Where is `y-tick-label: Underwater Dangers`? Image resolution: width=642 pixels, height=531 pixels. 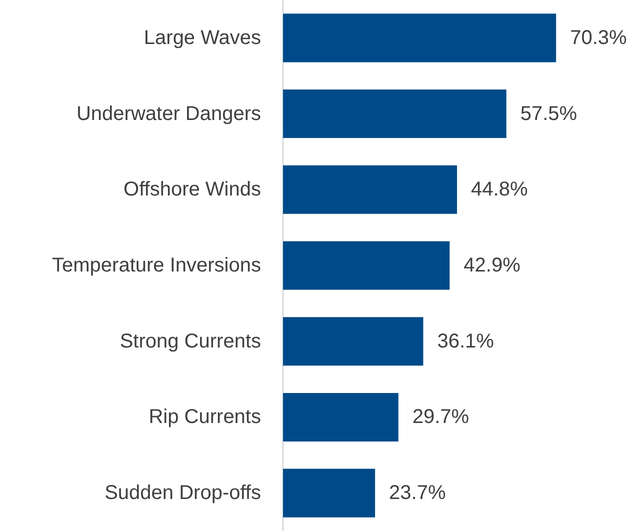
y-tick-label: Underwater Dangers is located at coordinates (168, 113).